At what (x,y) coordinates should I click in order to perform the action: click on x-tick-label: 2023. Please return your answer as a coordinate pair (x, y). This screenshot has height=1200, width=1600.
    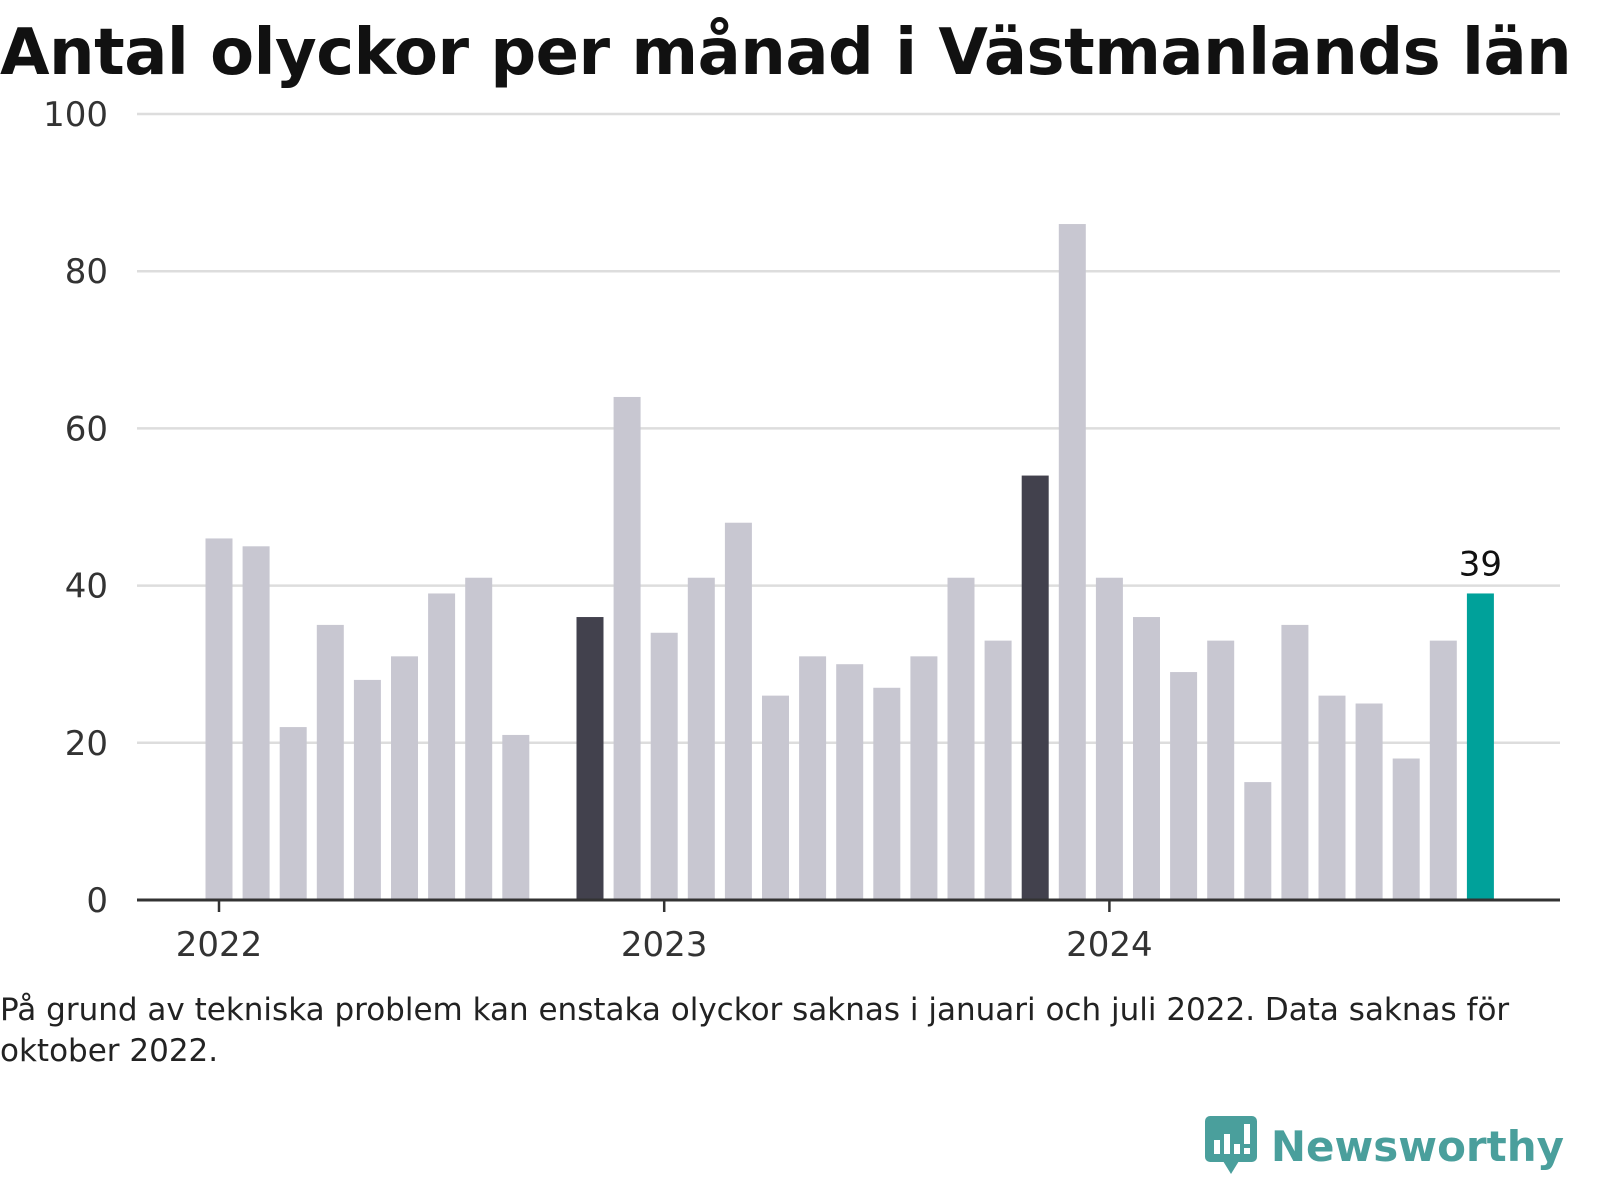
    Looking at the image, I should click on (664, 945).